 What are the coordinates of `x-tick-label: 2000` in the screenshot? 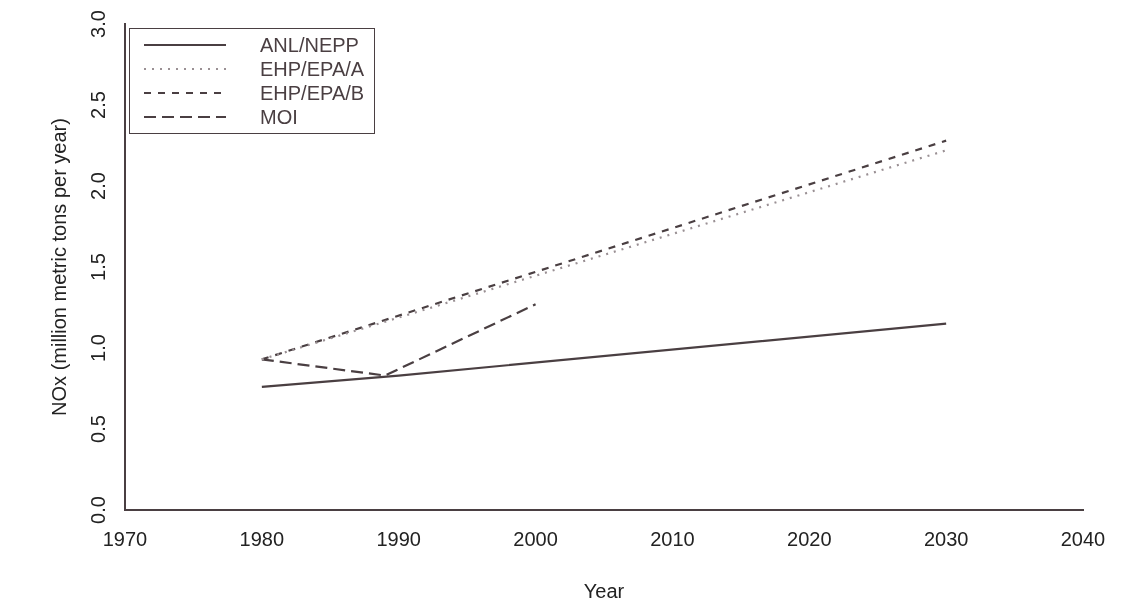 It's located at (535, 538).